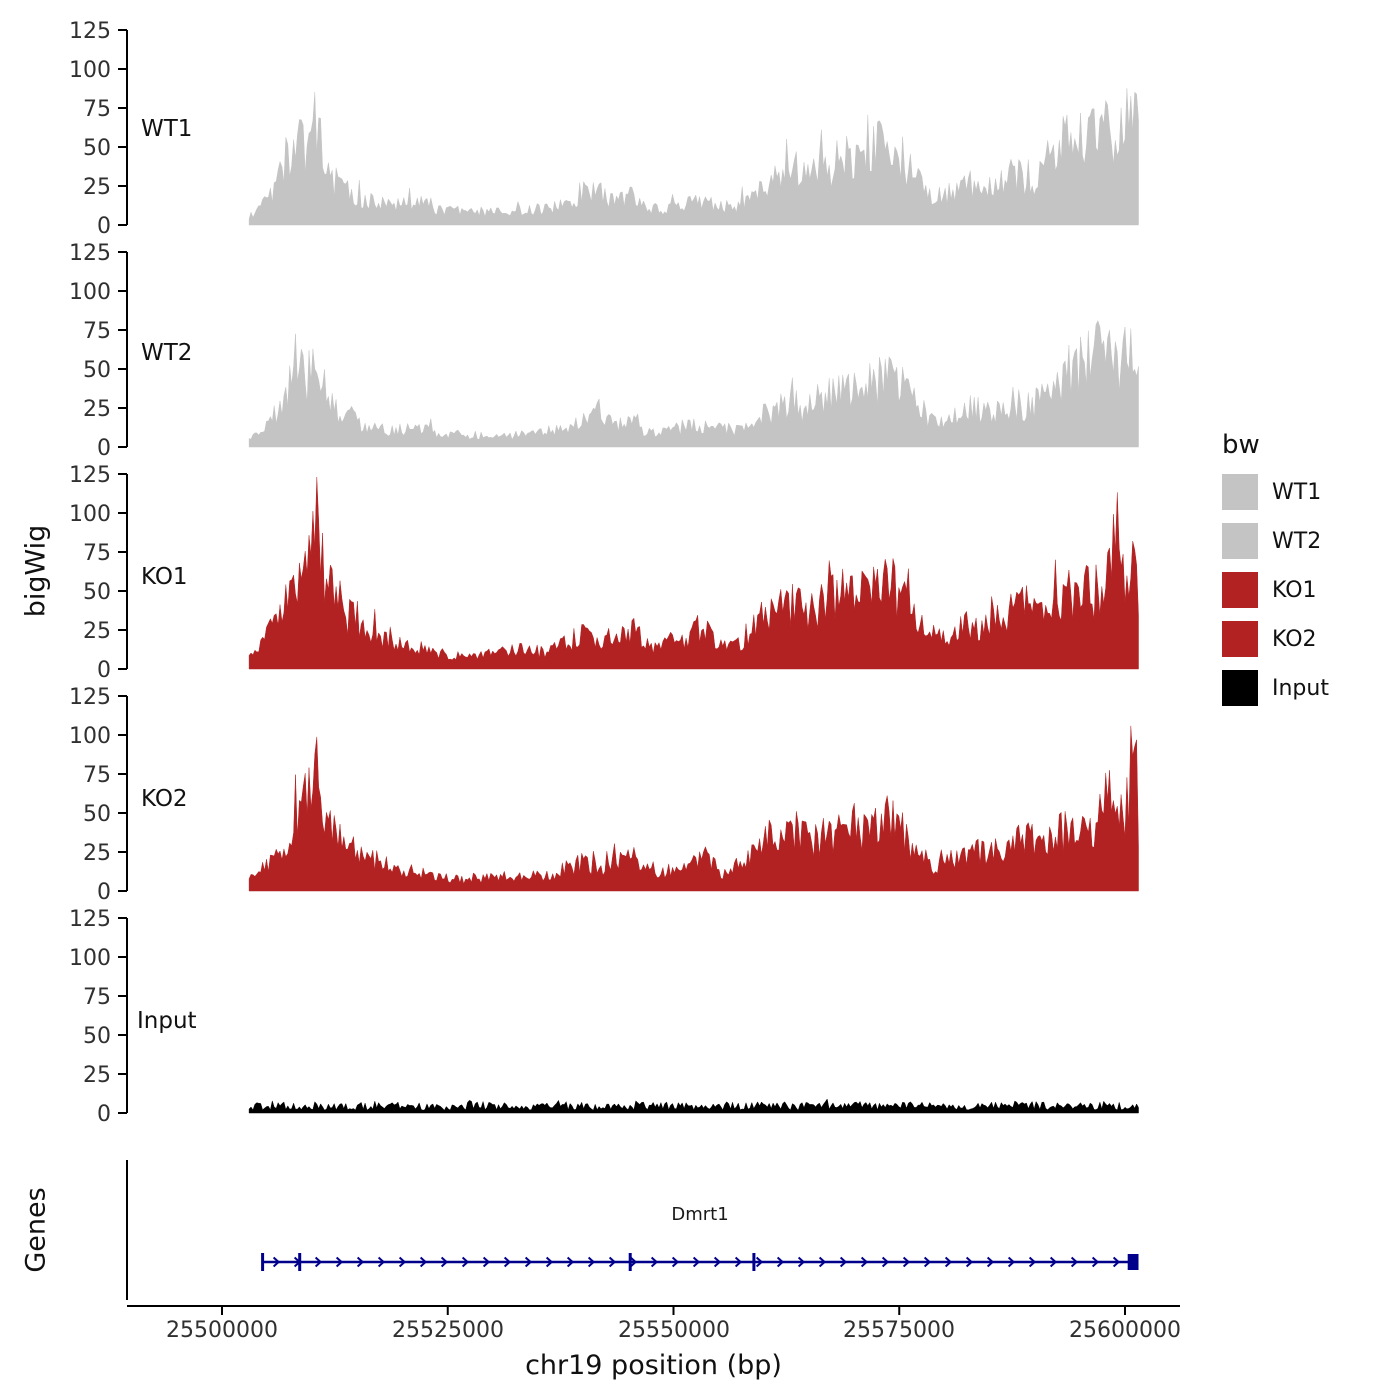 This screenshot has height=1400, width=1400. I want to click on legend-label-wt2: WT2, so click(1297, 541).